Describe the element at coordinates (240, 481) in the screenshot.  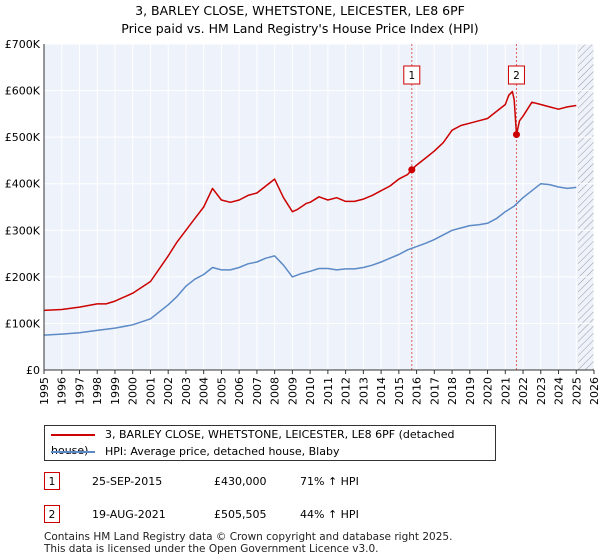
I see `transaction-price: £430,000` at that location.